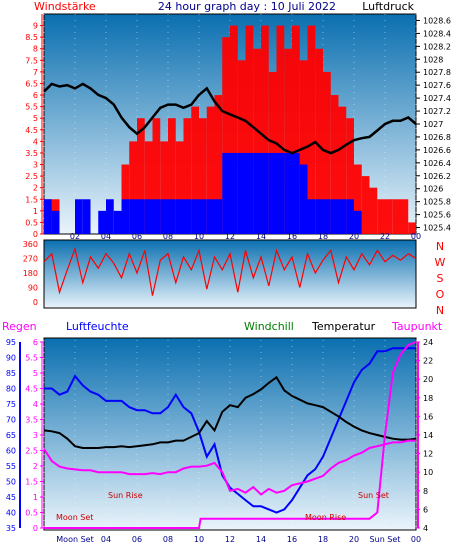 The height and width of the screenshot is (550, 462). I want to click on time-axis-tick-label: 18, so click(323, 236).